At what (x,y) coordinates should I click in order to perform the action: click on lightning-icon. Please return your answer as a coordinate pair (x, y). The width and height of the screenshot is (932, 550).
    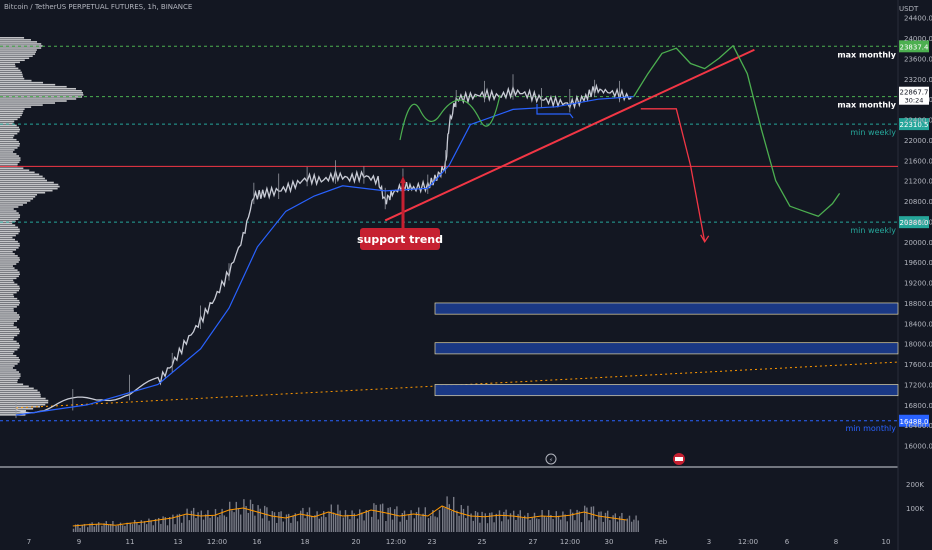
    Looking at the image, I should click on (551, 459).